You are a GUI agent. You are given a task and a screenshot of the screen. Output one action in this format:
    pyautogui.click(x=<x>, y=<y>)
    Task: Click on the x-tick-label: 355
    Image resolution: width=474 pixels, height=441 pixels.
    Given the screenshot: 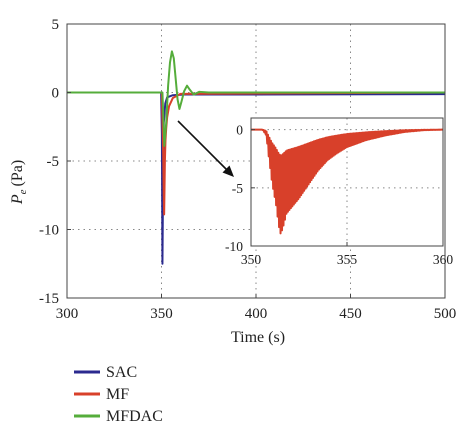 What is the action you would take?
    pyautogui.click(x=347, y=259)
    